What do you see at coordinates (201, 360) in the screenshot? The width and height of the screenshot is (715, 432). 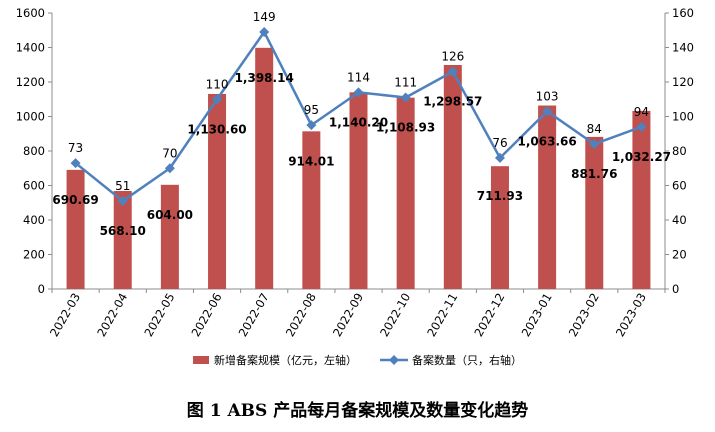 I see `legend-swatch-bar` at bounding box center [201, 360].